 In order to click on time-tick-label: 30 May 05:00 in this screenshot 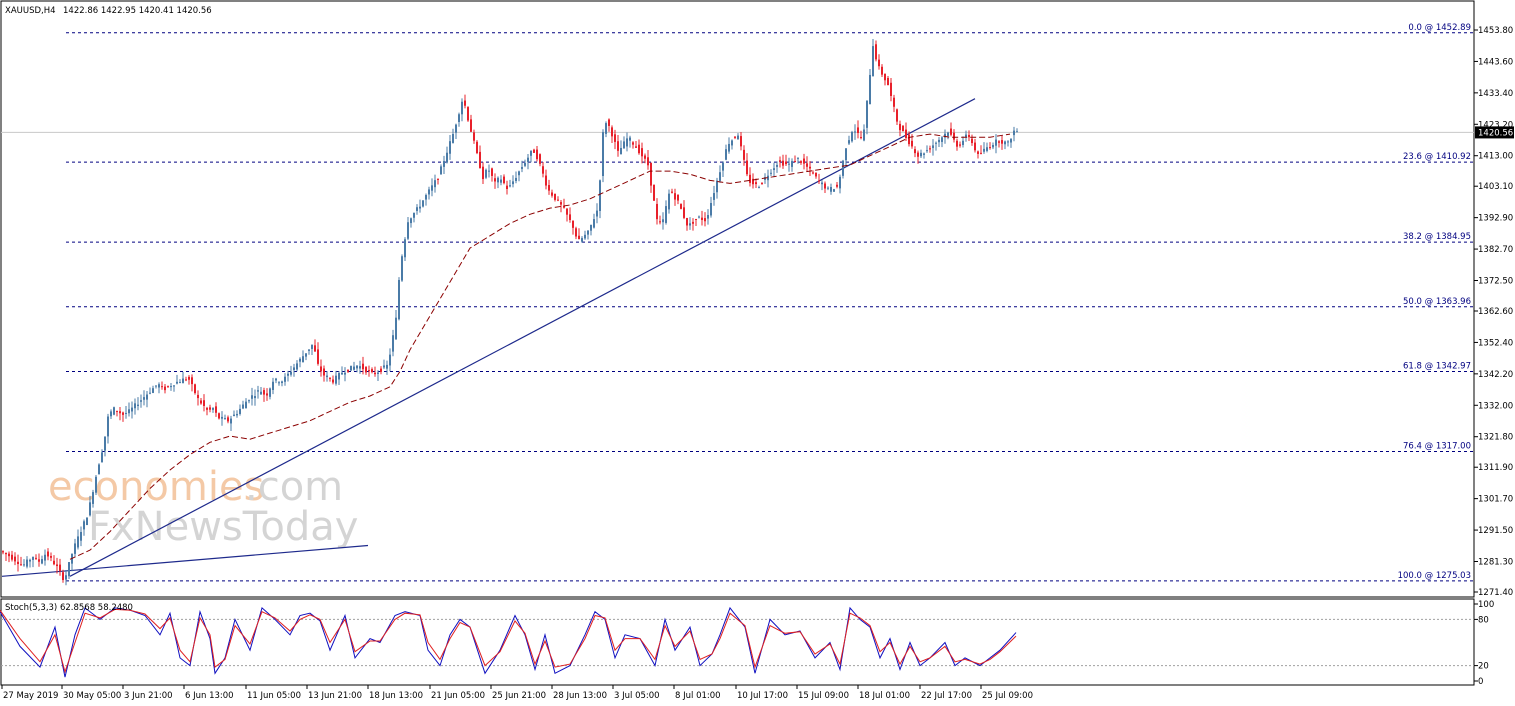, I will do `click(92, 696)`.